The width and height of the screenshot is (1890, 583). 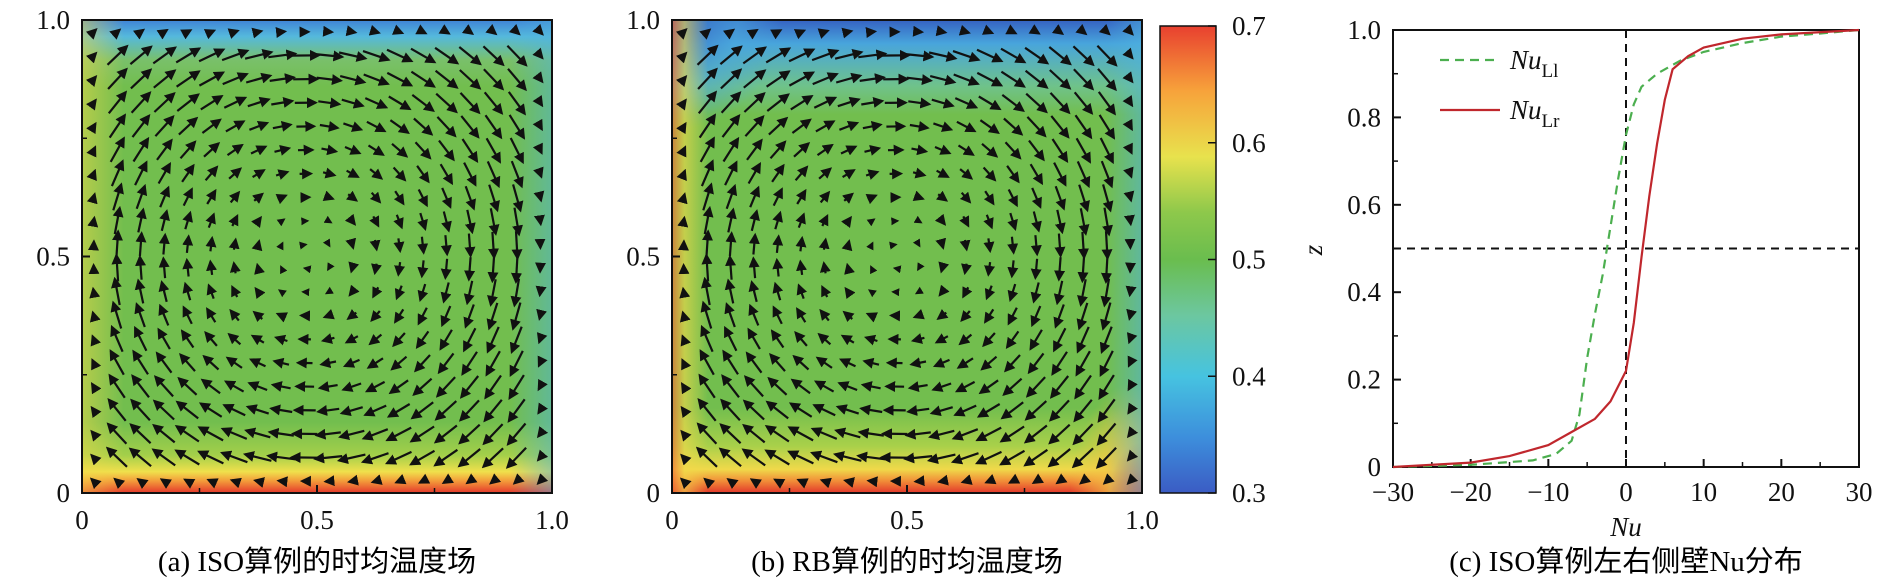 What do you see at coordinates (64, 493) in the screenshot?
I see `y-tick-label: 0` at bounding box center [64, 493].